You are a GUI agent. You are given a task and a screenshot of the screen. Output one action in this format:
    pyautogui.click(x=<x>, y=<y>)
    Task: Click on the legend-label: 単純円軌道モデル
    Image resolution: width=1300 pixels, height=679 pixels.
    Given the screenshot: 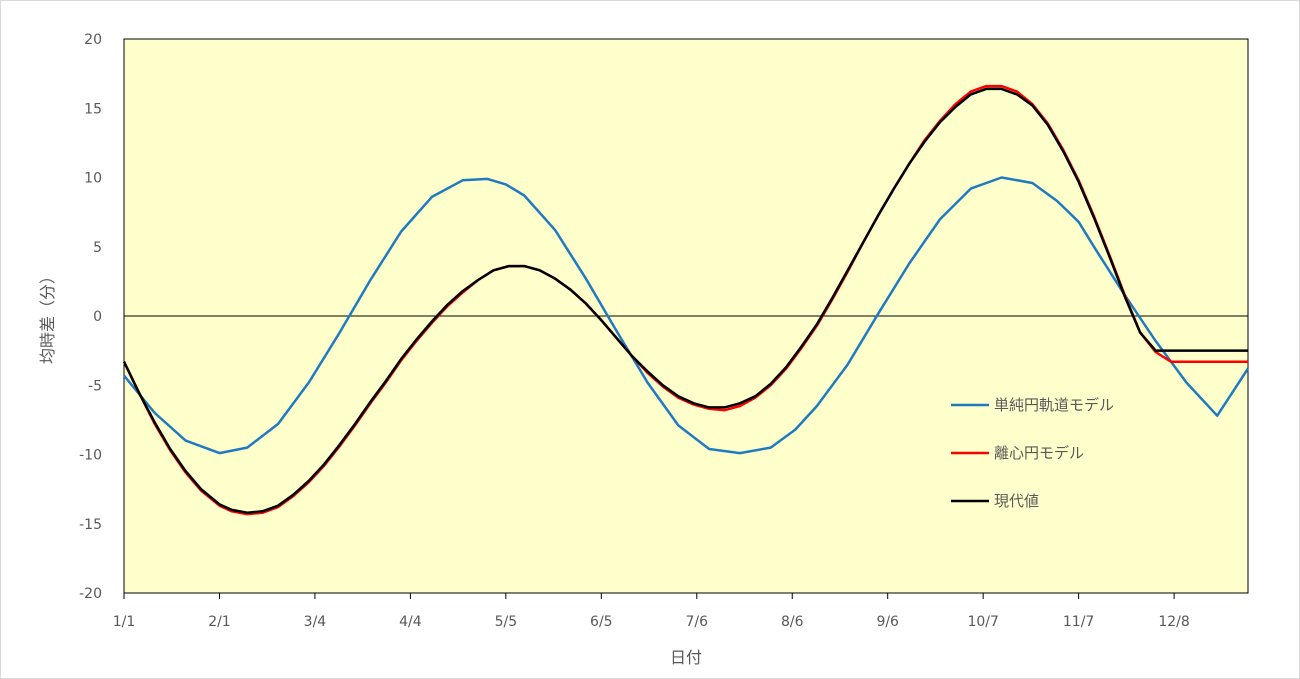 What is the action you would take?
    pyautogui.click(x=1054, y=405)
    